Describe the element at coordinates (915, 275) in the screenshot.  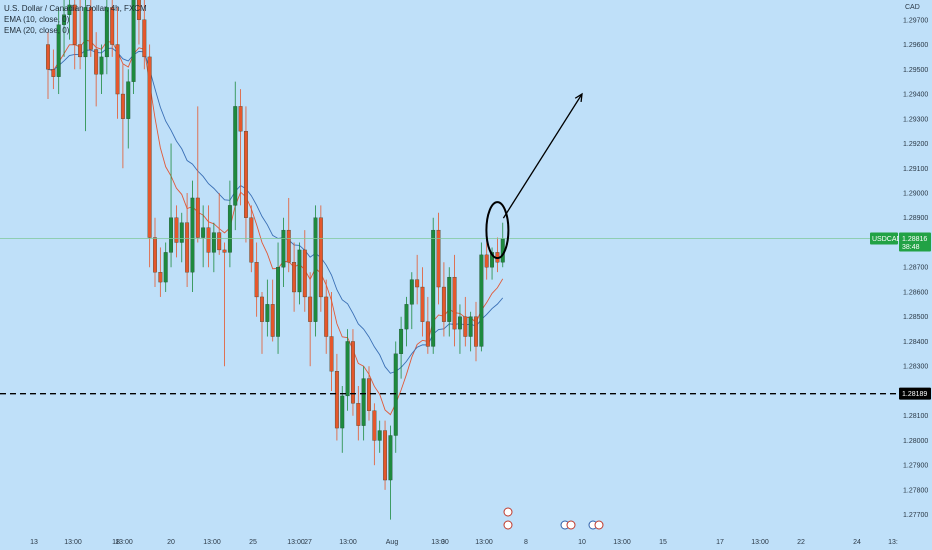
I see `price-axis-background` at that location.